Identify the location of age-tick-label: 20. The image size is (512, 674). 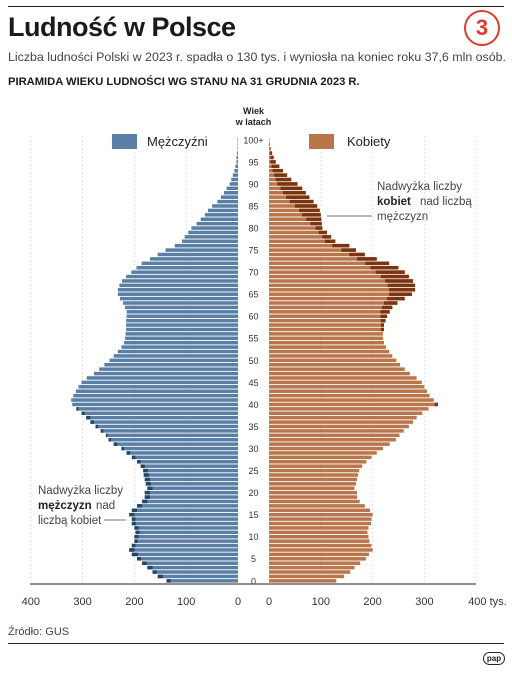
(253, 493).